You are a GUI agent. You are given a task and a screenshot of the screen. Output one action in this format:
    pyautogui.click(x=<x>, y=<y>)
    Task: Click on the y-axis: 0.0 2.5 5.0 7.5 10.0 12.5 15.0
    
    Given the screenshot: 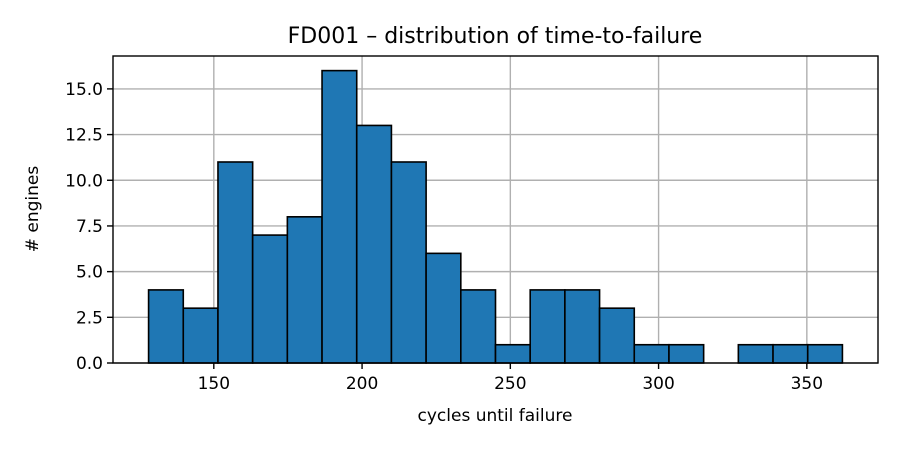 What is the action you would take?
    pyautogui.click(x=89, y=227)
    